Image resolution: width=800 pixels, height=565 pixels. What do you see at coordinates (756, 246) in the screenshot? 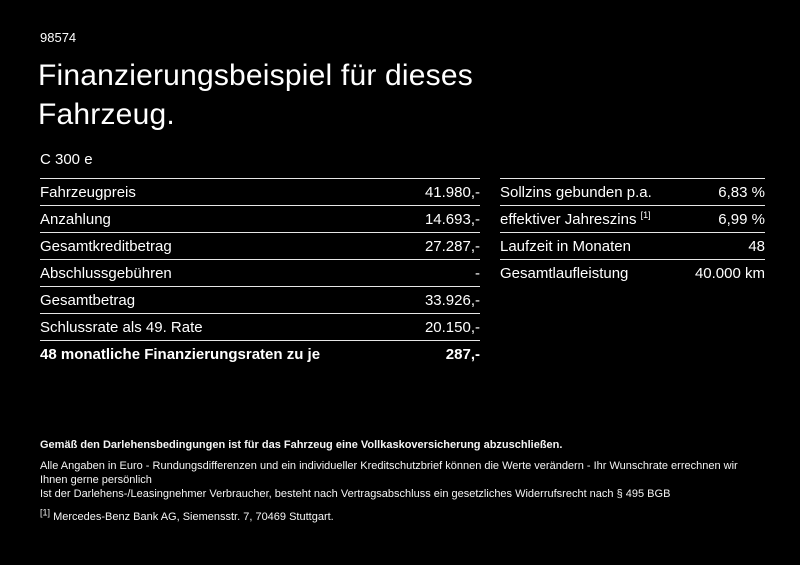
I see `row-value: 48` at bounding box center [756, 246].